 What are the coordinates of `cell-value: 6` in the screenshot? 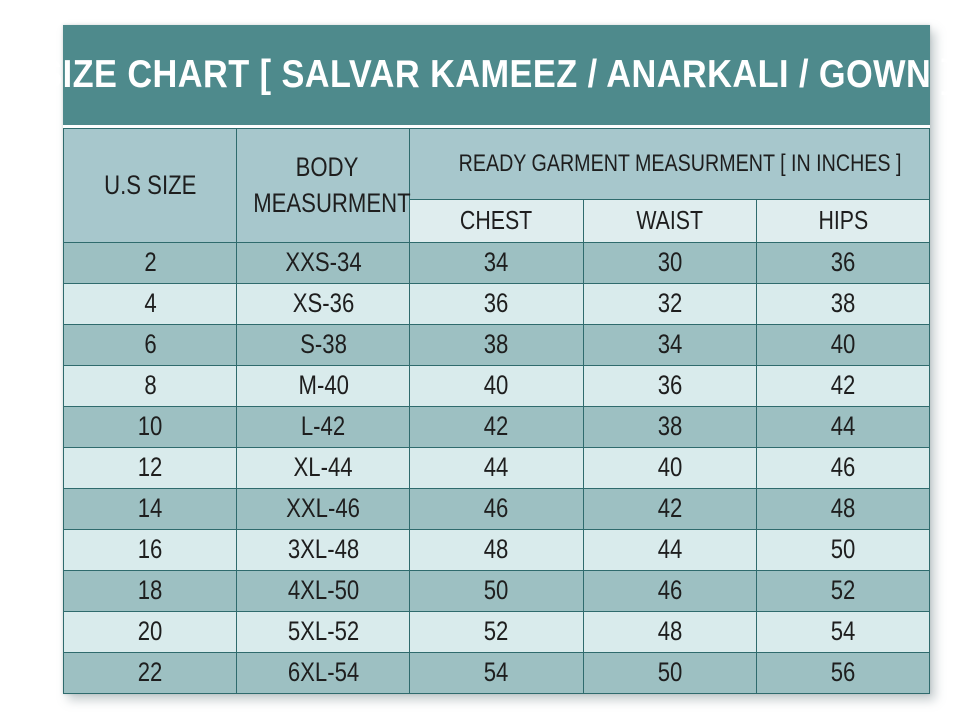 It's located at (150, 344).